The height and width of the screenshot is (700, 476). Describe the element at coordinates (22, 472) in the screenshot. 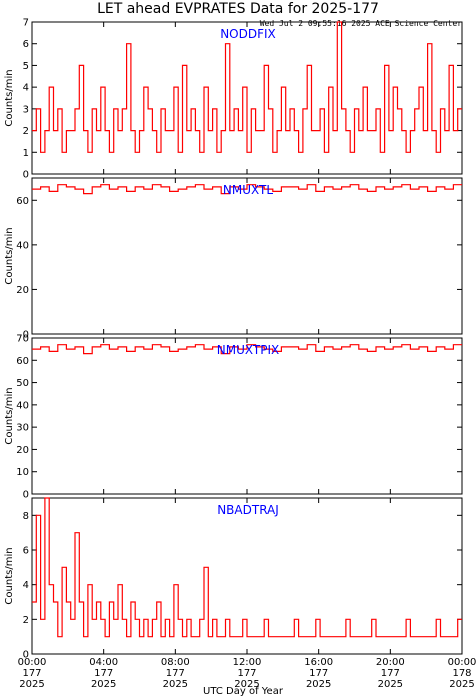

I see `y-tick-label: 10` at that location.